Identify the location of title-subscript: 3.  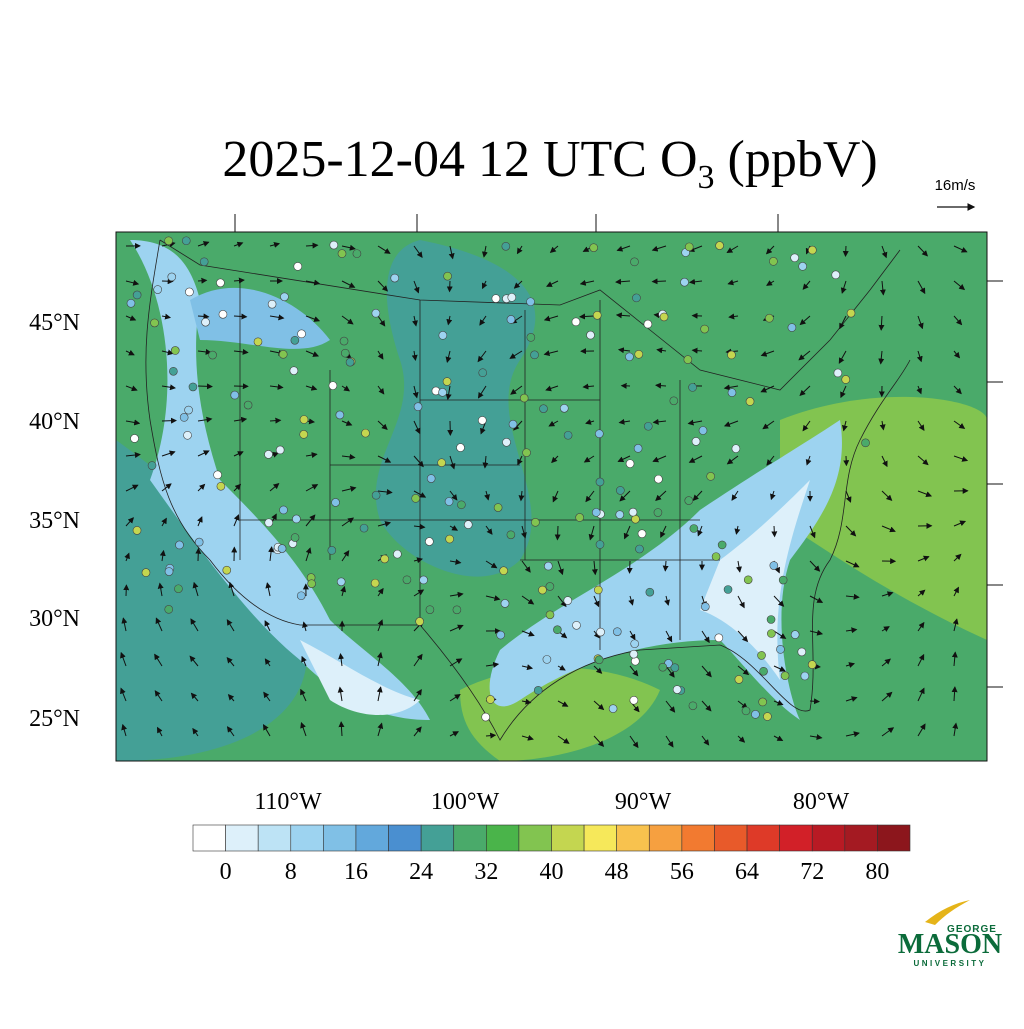
(706, 177).